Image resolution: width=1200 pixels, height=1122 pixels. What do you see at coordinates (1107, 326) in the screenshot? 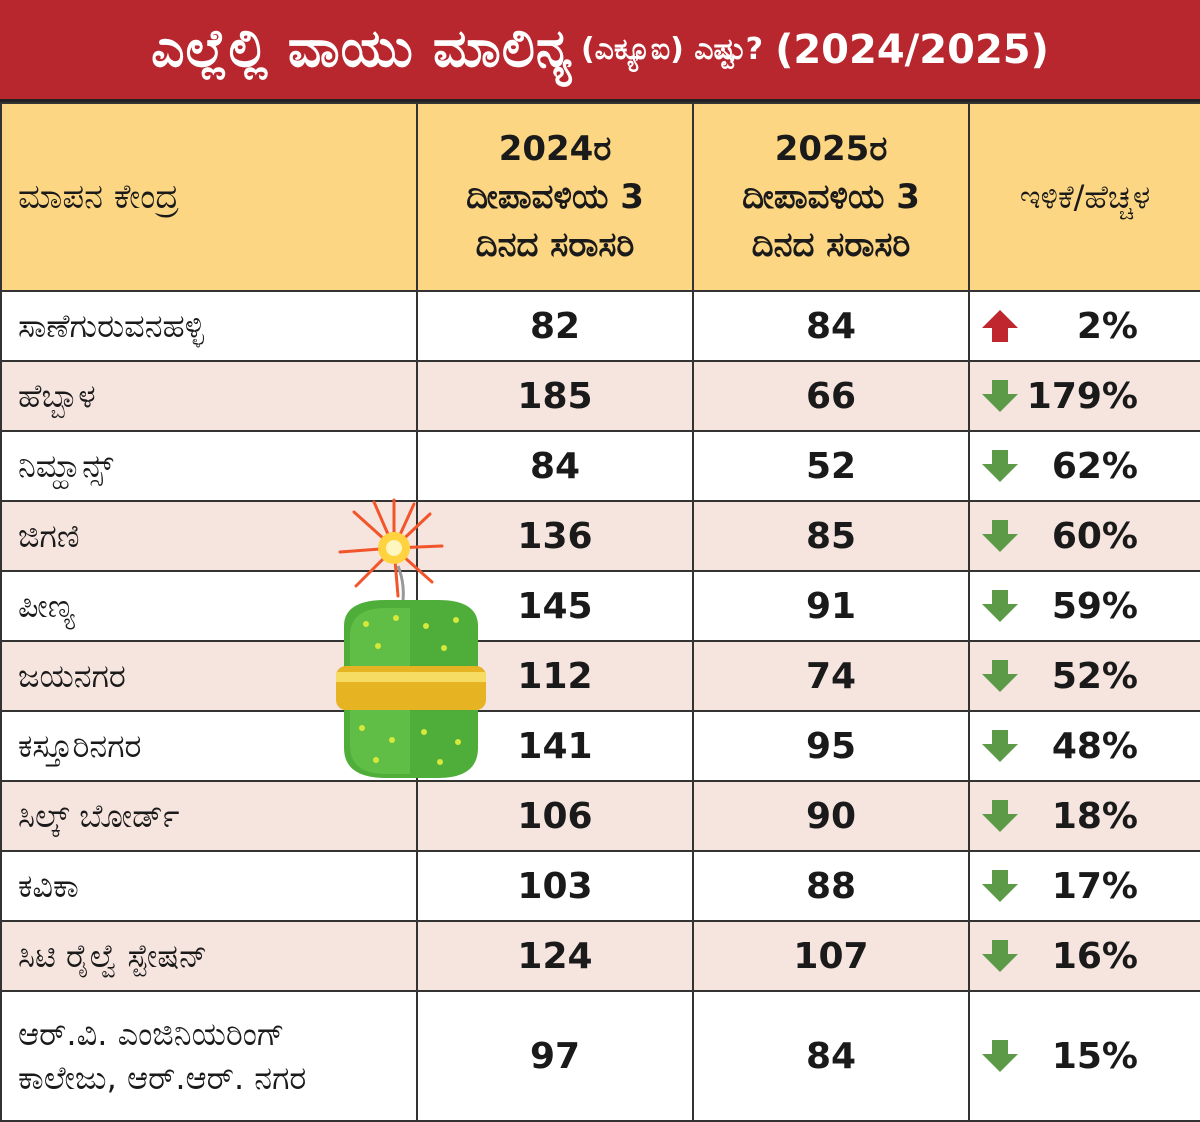
I see `change-value: 2%` at bounding box center [1107, 326].